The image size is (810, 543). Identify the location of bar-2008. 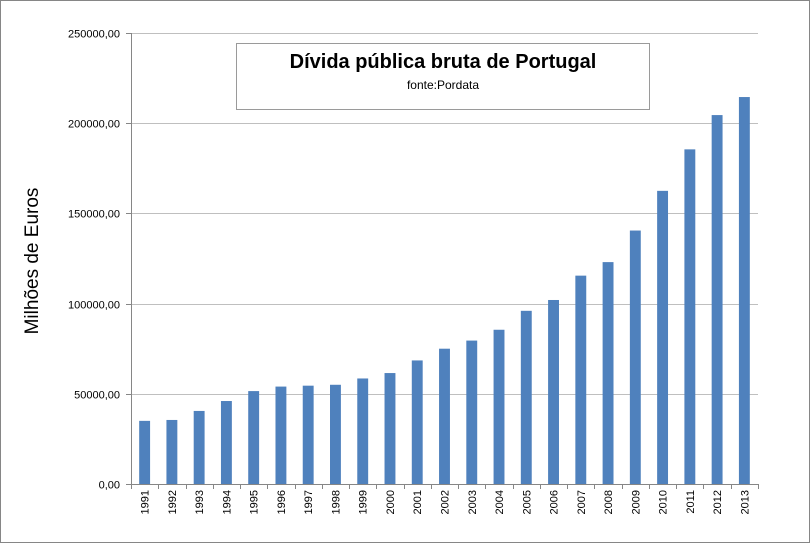
(608, 373).